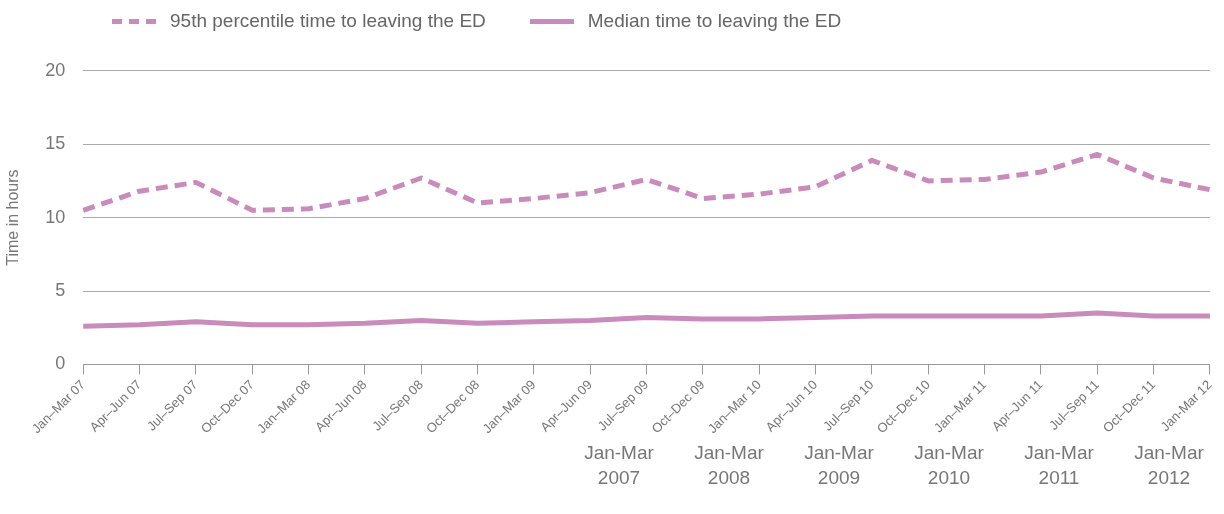 The height and width of the screenshot is (514, 1224). I want to click on text: Jan-Mar 2011, so click(1059, 465).